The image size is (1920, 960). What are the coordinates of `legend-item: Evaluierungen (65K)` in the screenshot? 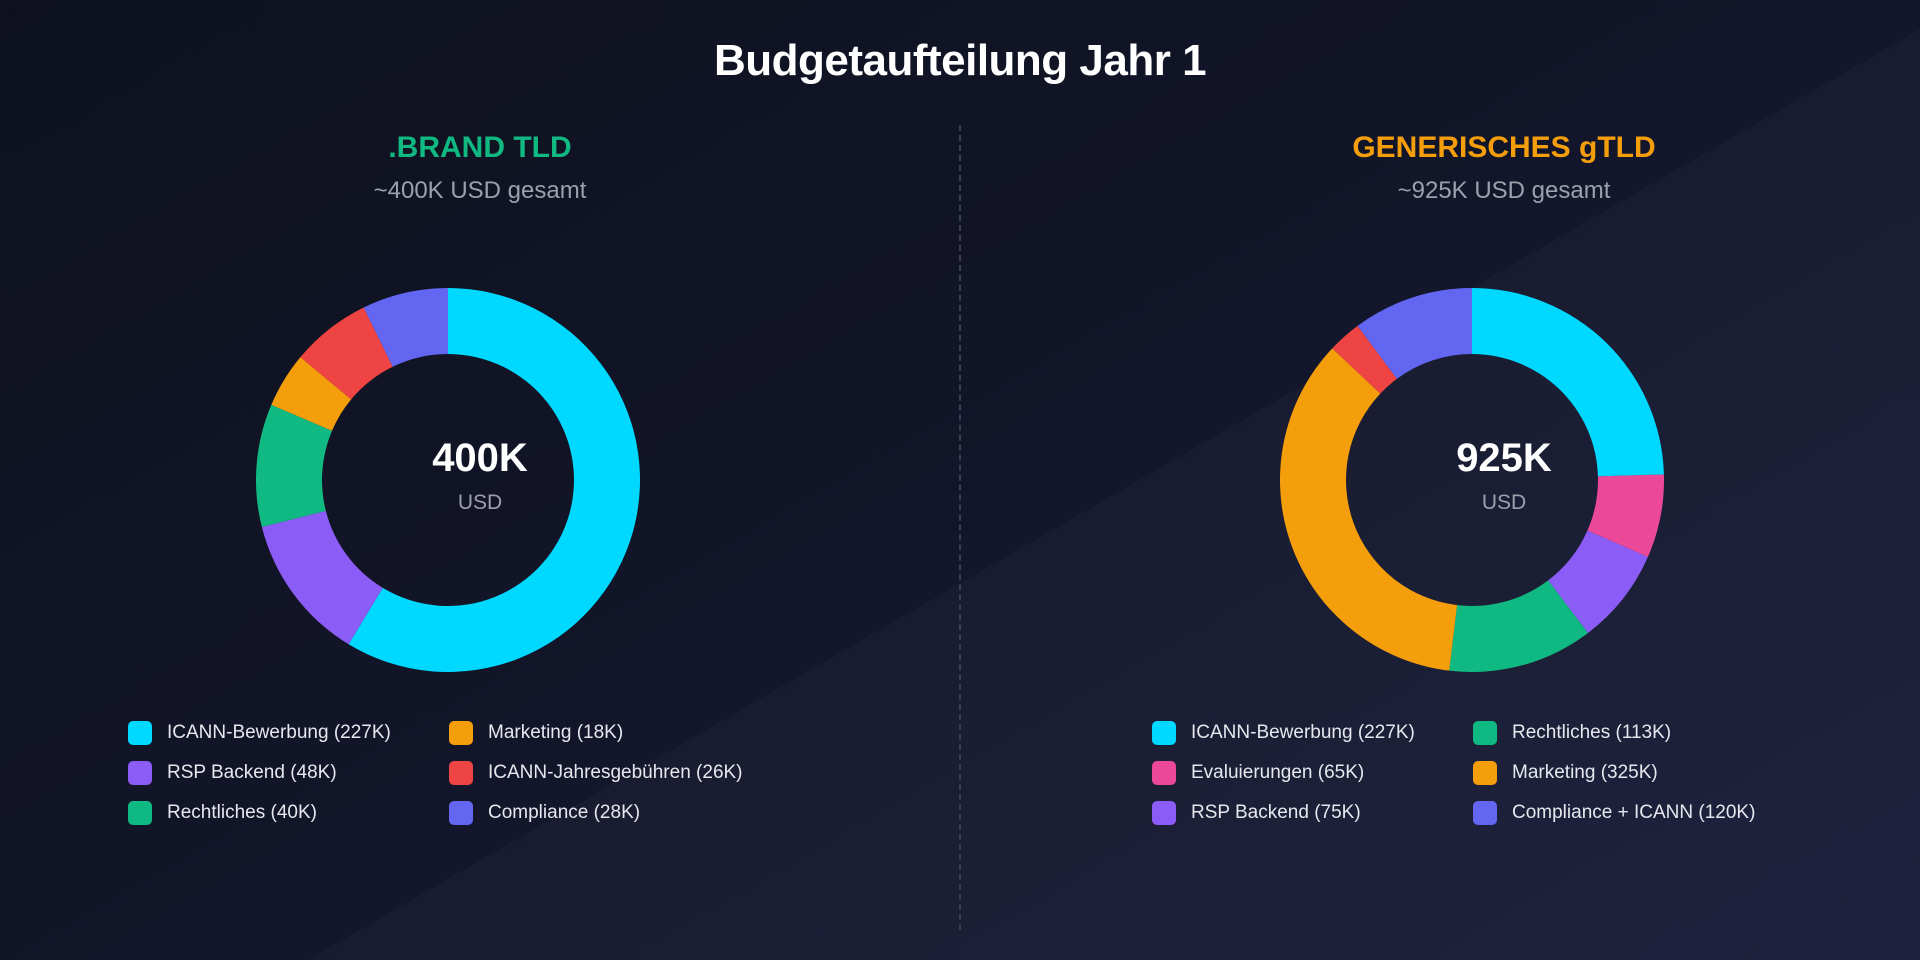 It's located at (1258, 773).